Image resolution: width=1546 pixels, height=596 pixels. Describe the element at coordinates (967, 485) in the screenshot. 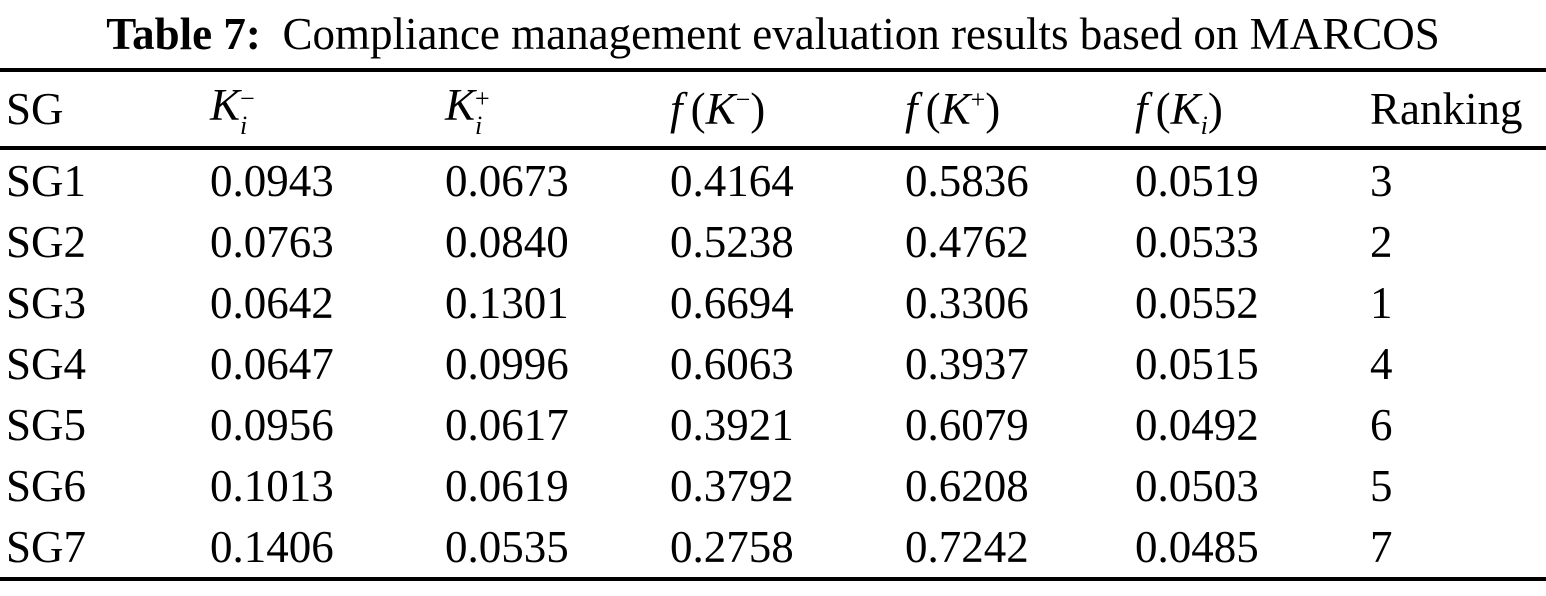

I see `table-cell: 0.6208` at that location.